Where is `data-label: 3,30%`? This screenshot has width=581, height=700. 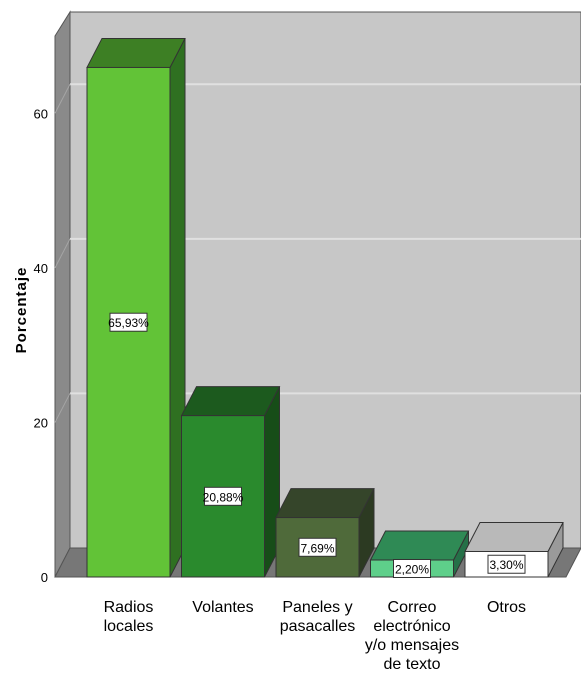 data-label: 3,30% is located at coordinates (506, 565).